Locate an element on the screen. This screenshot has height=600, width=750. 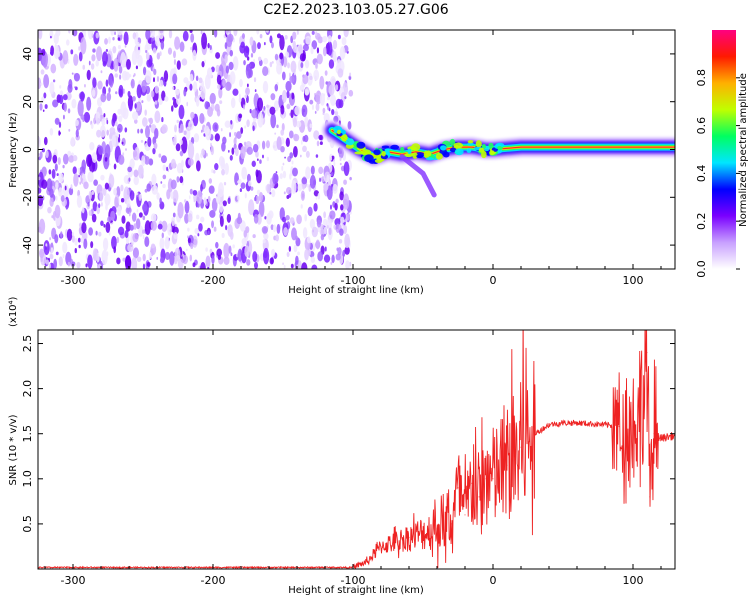
colorbar-tick-label: 0.6 is located at coordinates (701, 126).